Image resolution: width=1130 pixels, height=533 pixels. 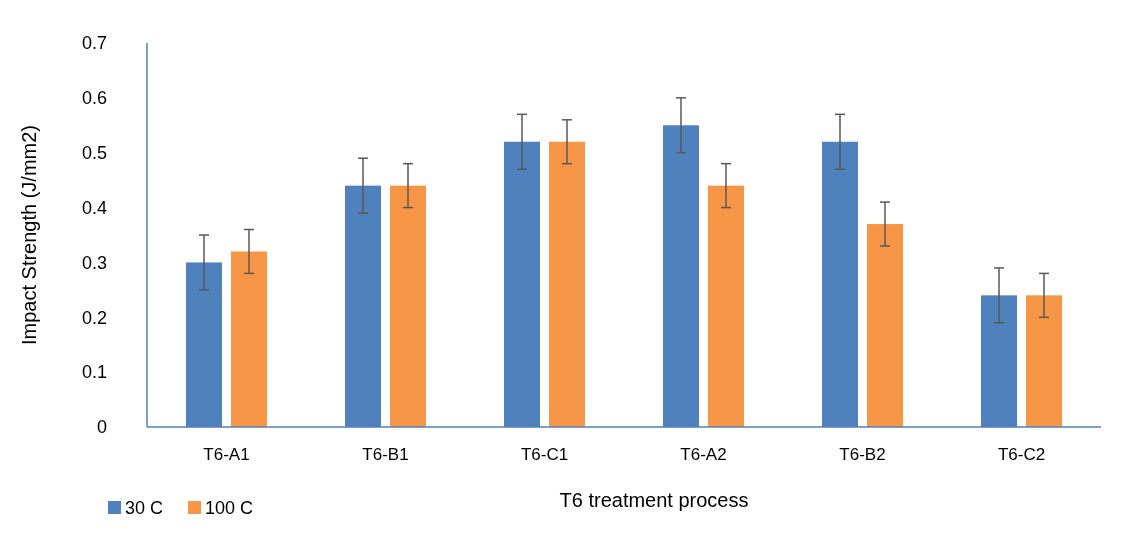 I want to click on y-tick-label: 0.3, so click(x=94, y=262).